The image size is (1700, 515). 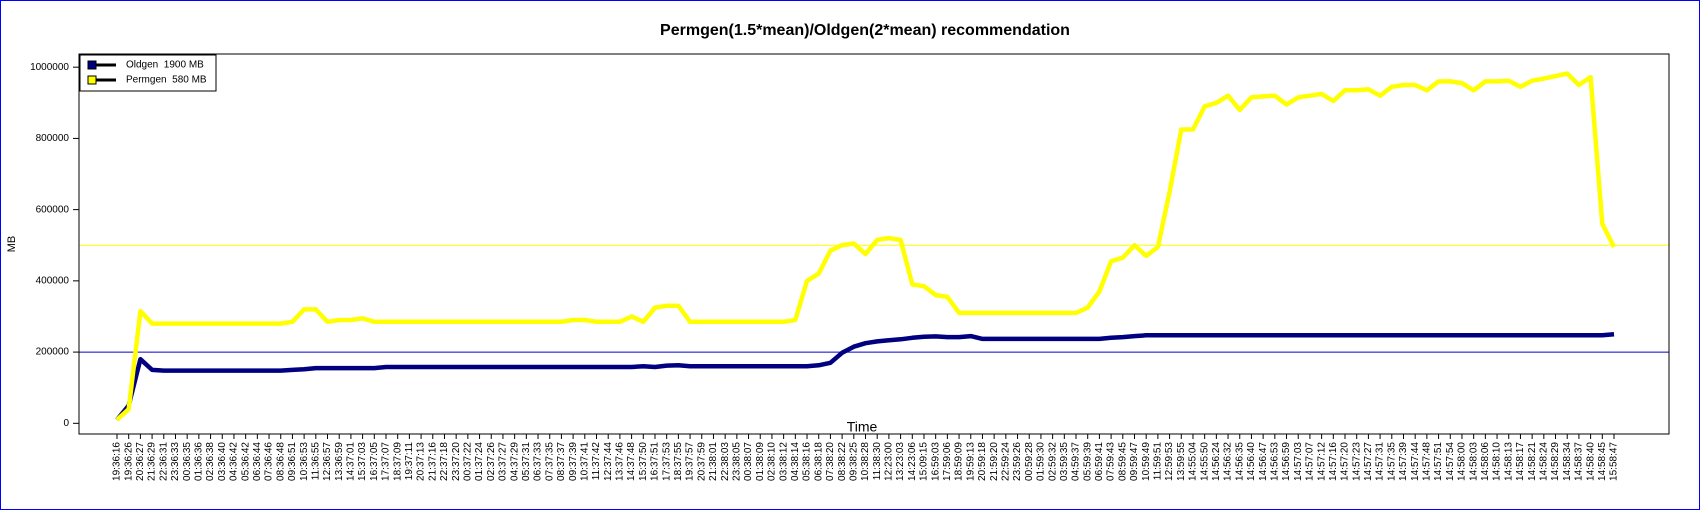 I want to click on x-tick-label: 03:38:12, so click(x=783, y=461).